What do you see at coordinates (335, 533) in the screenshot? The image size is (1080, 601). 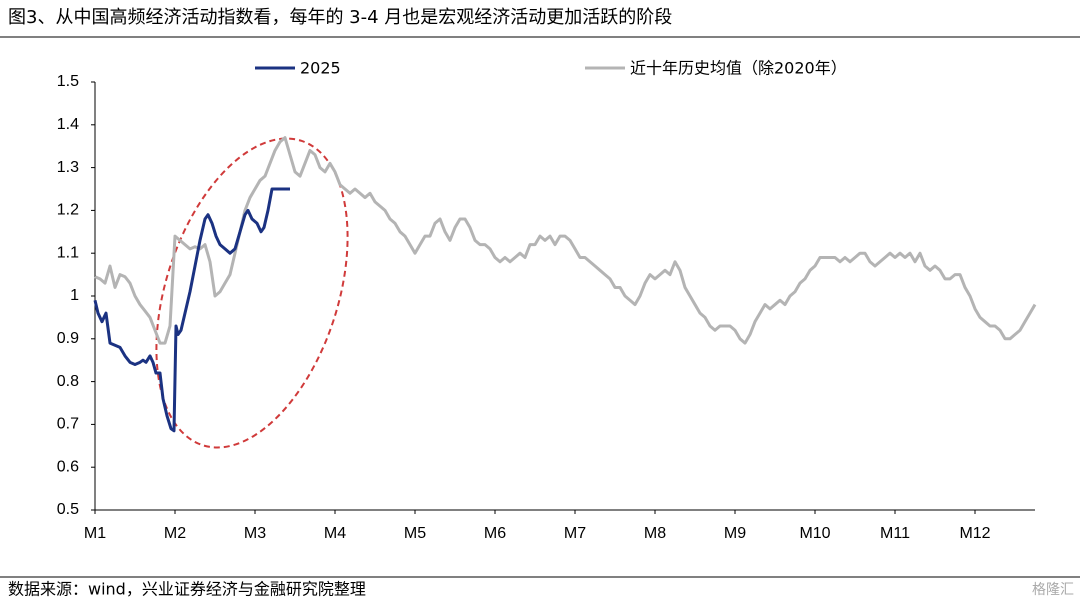 I see `x-tick-label: M4` at bounding box center [335, 533].